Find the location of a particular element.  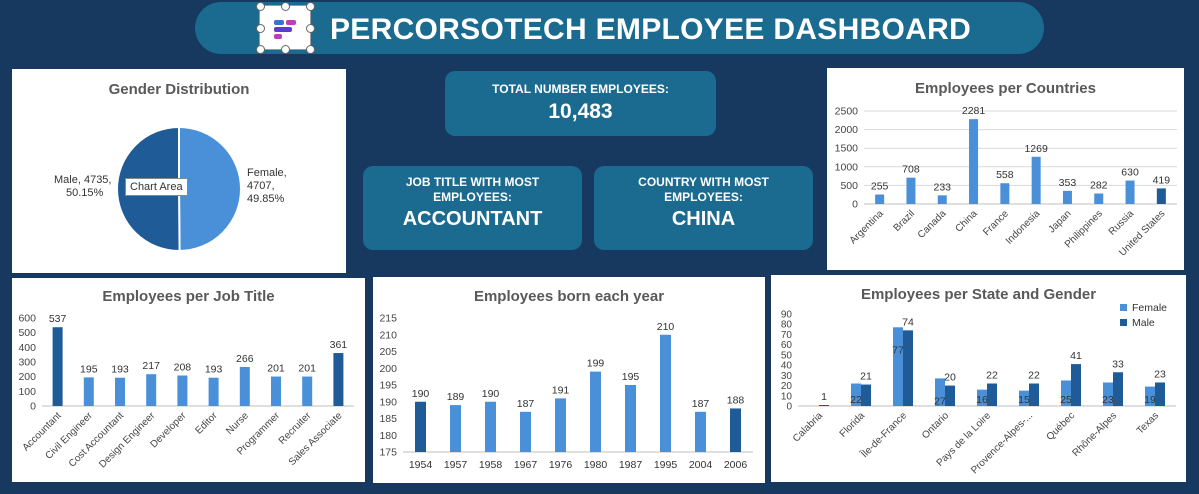

legend-label-male: Male is located at coordinates (1143, 323).